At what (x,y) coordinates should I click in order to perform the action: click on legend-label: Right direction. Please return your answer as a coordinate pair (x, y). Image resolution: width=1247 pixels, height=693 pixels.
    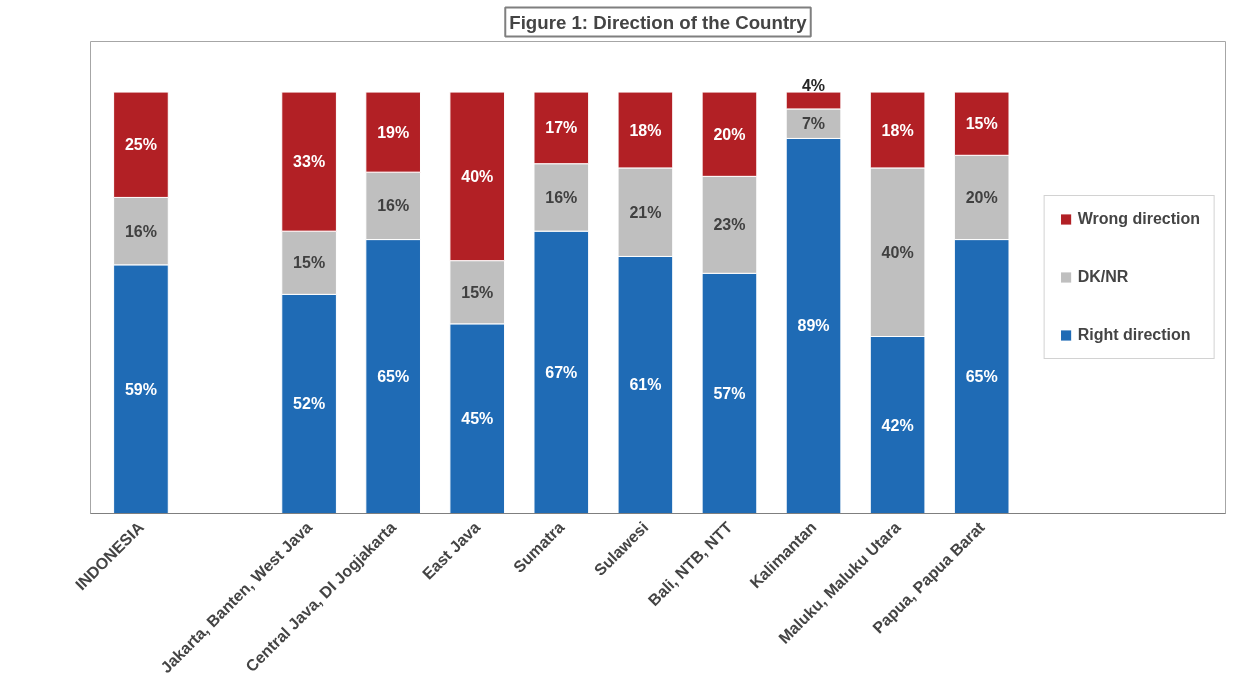
    Looking at the image, I should click on (1134, 335).